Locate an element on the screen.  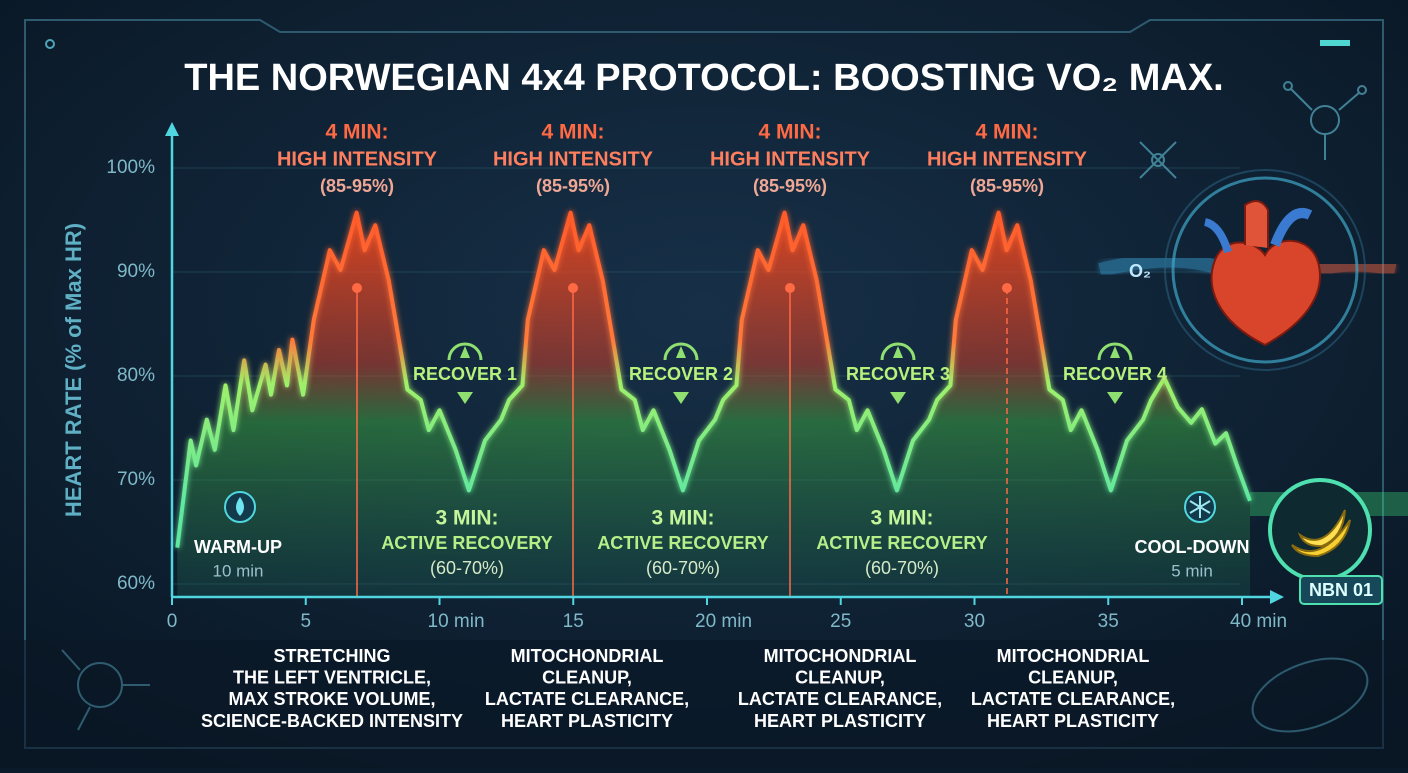
y-axis-arrow is located at coordinates (172, 129).